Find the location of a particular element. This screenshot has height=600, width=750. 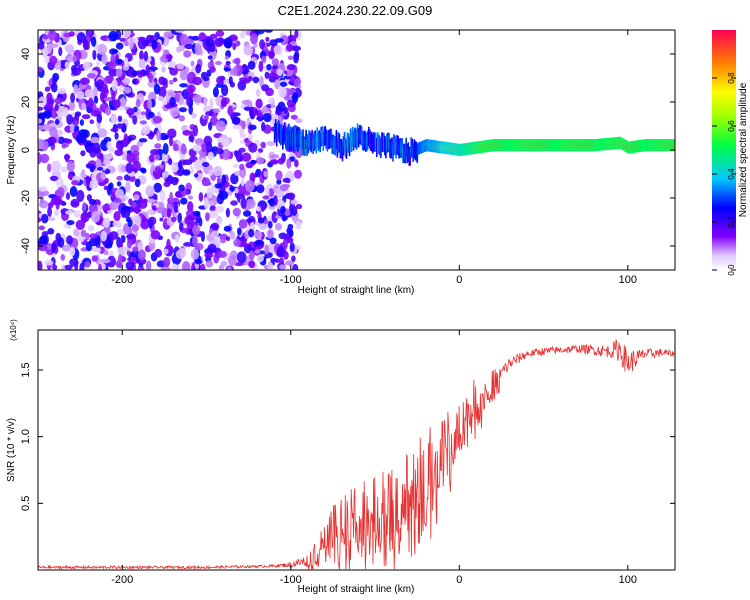

x-tick-label: 100 is located at coordinates (628, 580).